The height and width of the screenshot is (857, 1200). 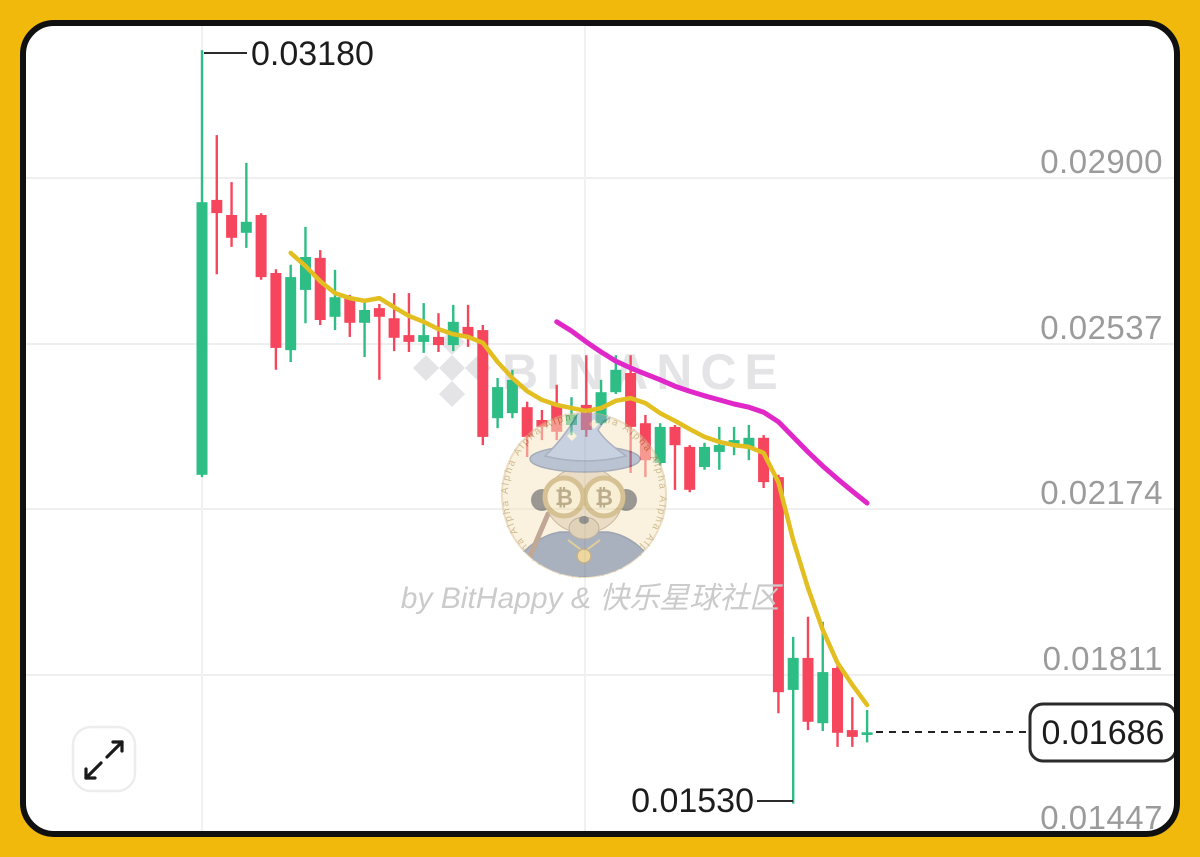 What do you see at coordinates (1103, 733) in the screenshot?
I see `last-price-label: 0.01686` at bounding box center [1103, 733].